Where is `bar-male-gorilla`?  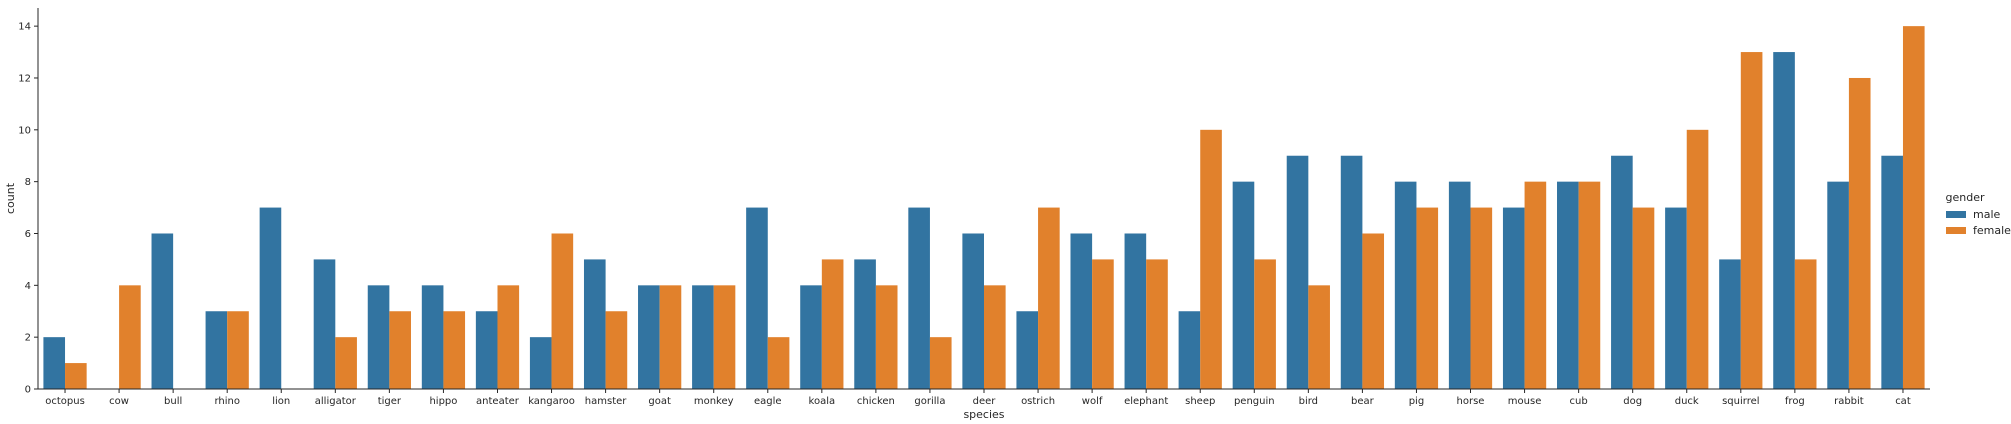 bar-male-gorilla is located at coordinates (919, 298).